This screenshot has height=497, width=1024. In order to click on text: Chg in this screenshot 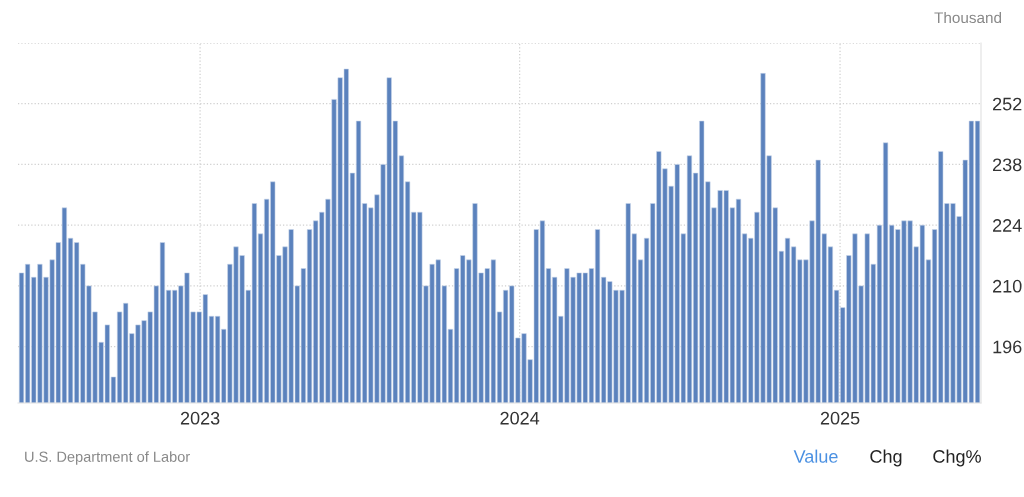, I will do `click(886, 458)`.